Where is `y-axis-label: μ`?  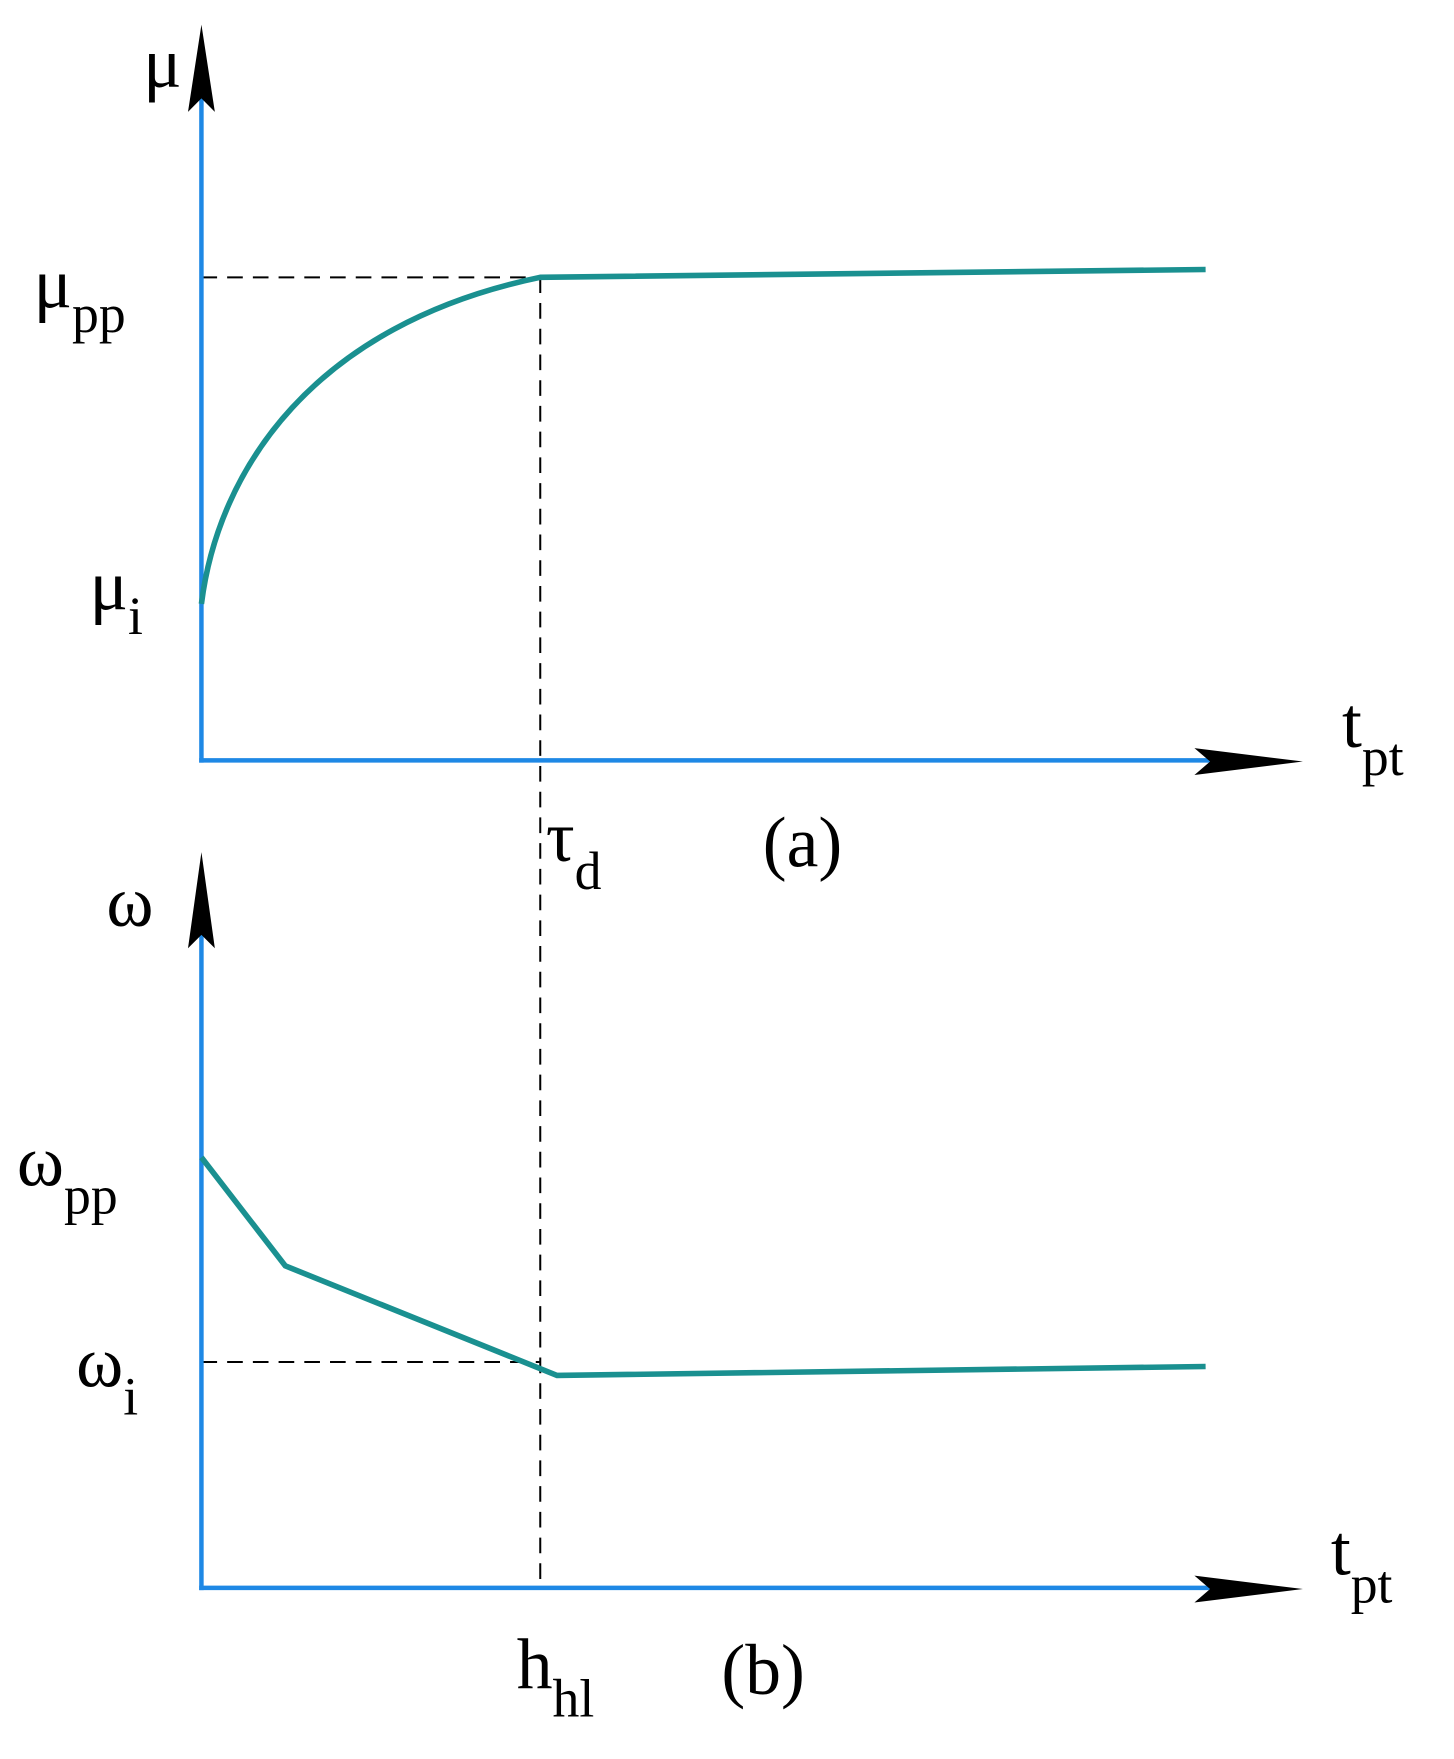 y-axis-label: μ is located at coordinates (162, 63).